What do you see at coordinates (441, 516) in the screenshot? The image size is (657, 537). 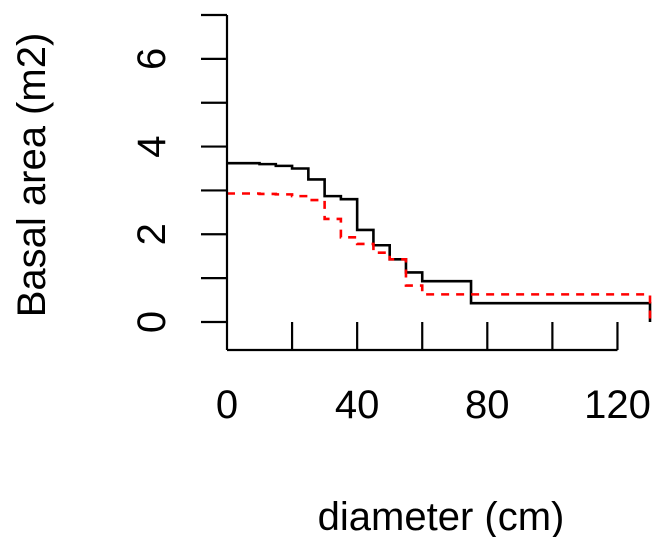 I see `x-axis-title: diameter (cm)` at bounding box center [441, 516].